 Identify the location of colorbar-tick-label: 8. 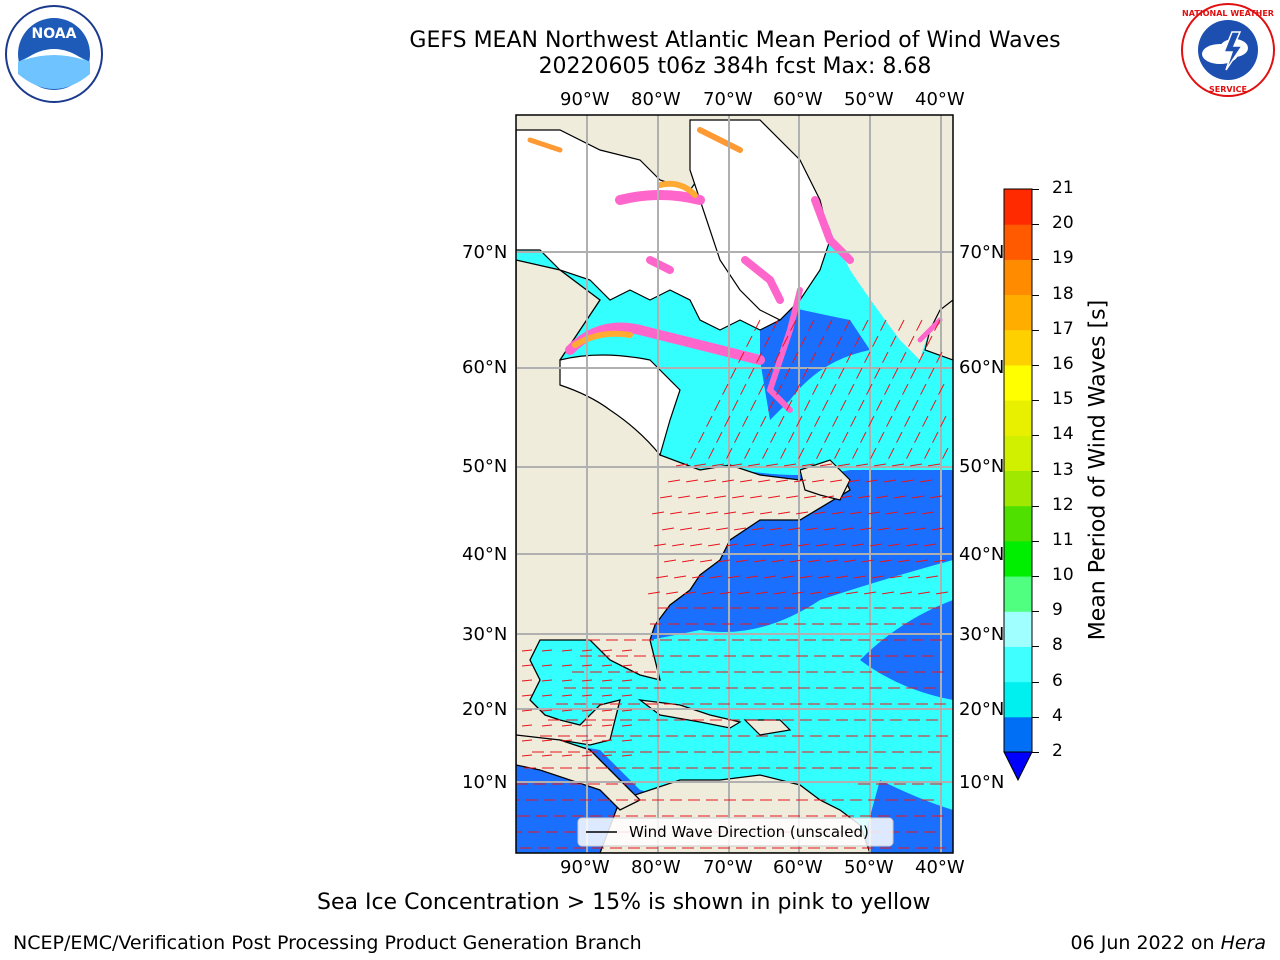
(1057, 645).